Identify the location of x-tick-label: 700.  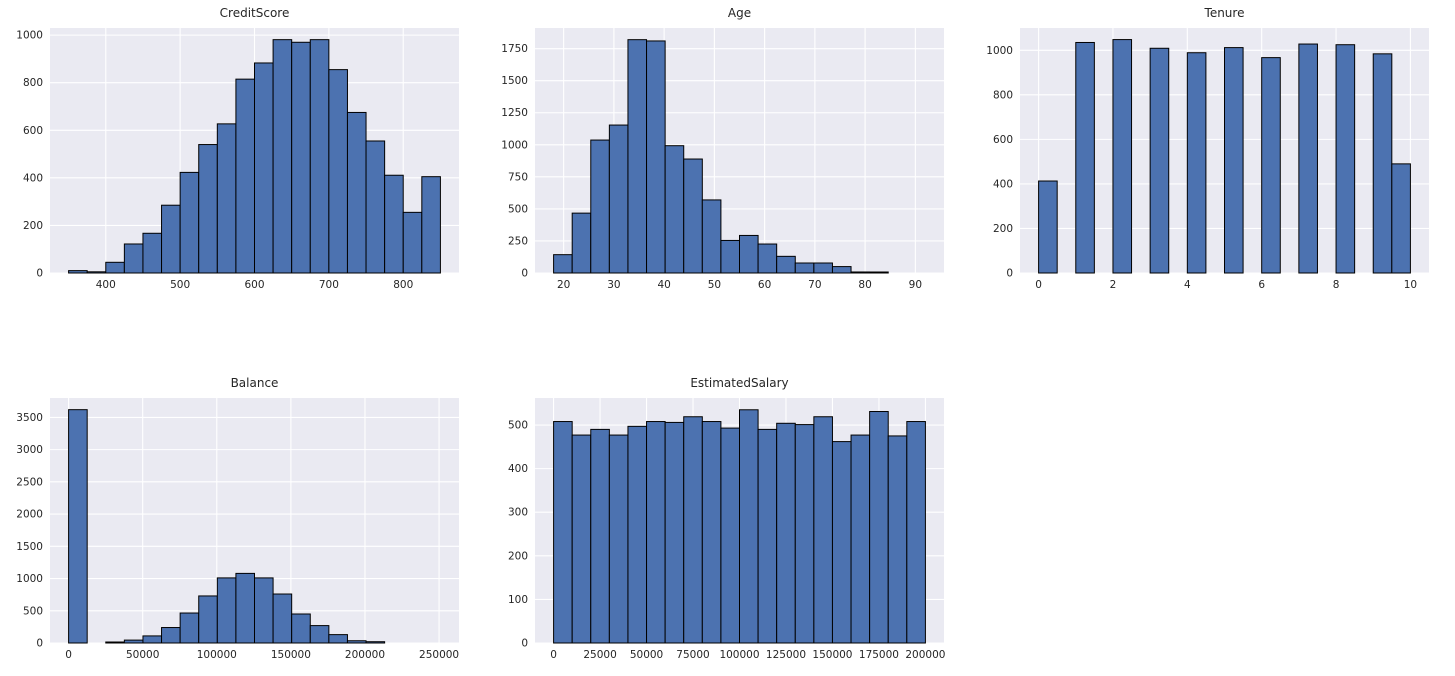
(329, 285).